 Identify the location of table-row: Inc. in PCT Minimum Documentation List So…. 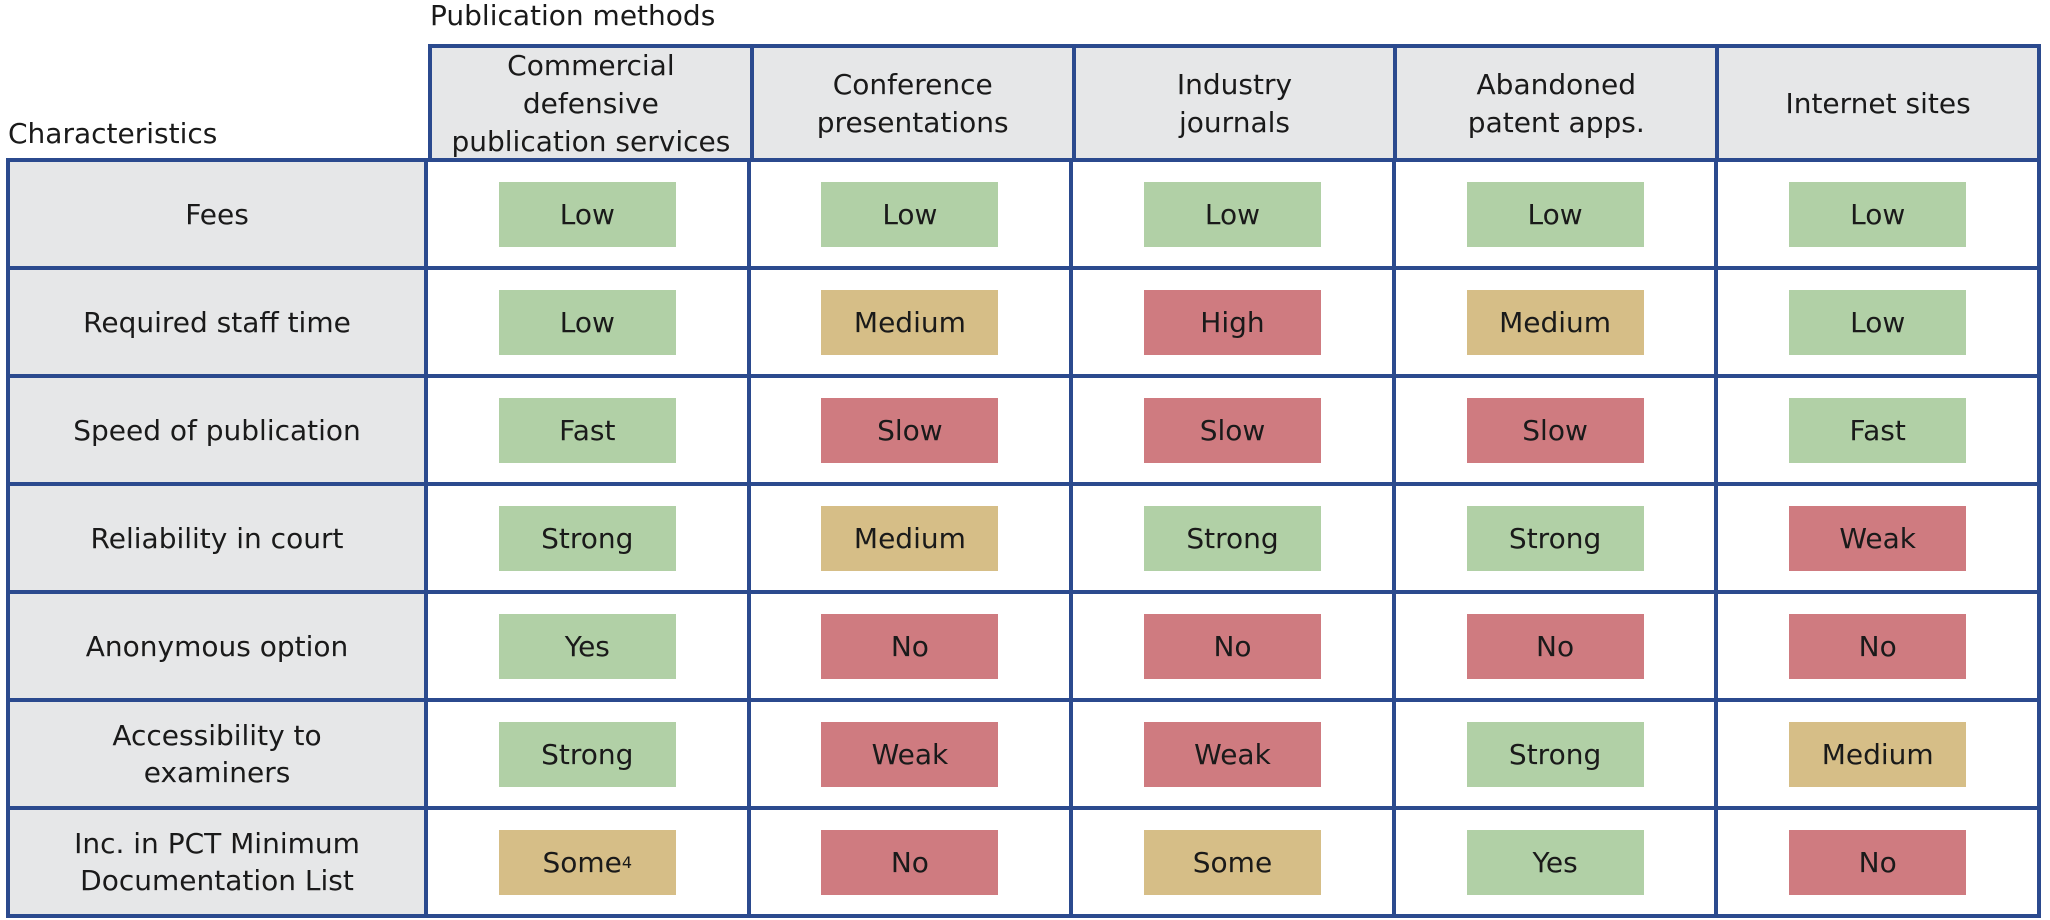
(1023, 860).